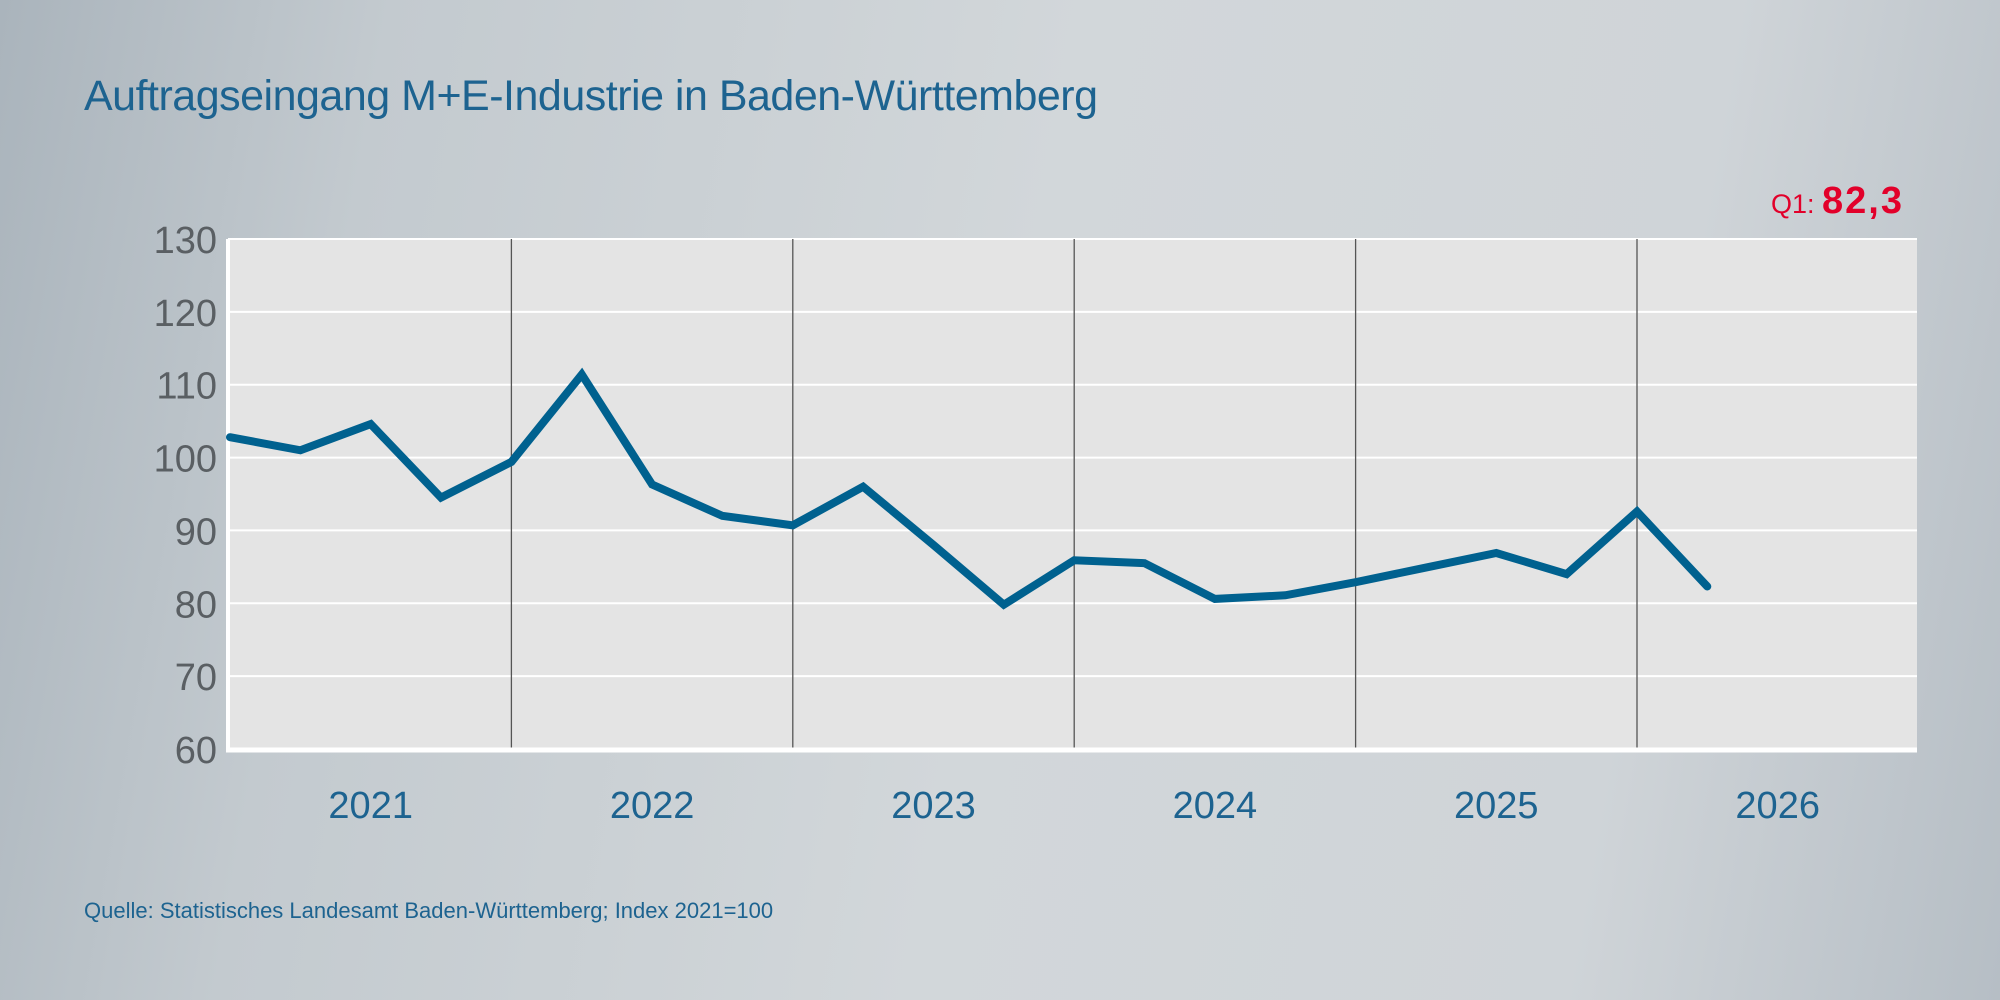 This screenshot has height=1000, width=2000. What do you see at coordinates (933, 806) in the screenshot?
I see `x-tick-label: 2023` at bounding box center [933, 806].